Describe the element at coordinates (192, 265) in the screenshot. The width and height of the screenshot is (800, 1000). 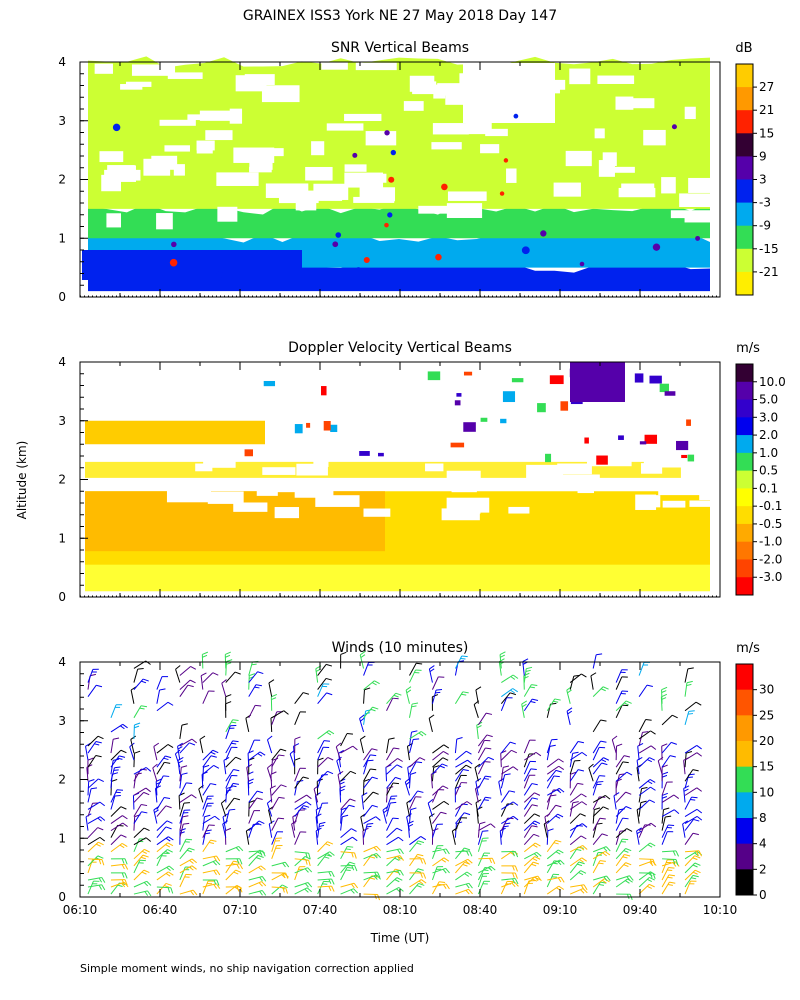
I see `snr-band` at that location.